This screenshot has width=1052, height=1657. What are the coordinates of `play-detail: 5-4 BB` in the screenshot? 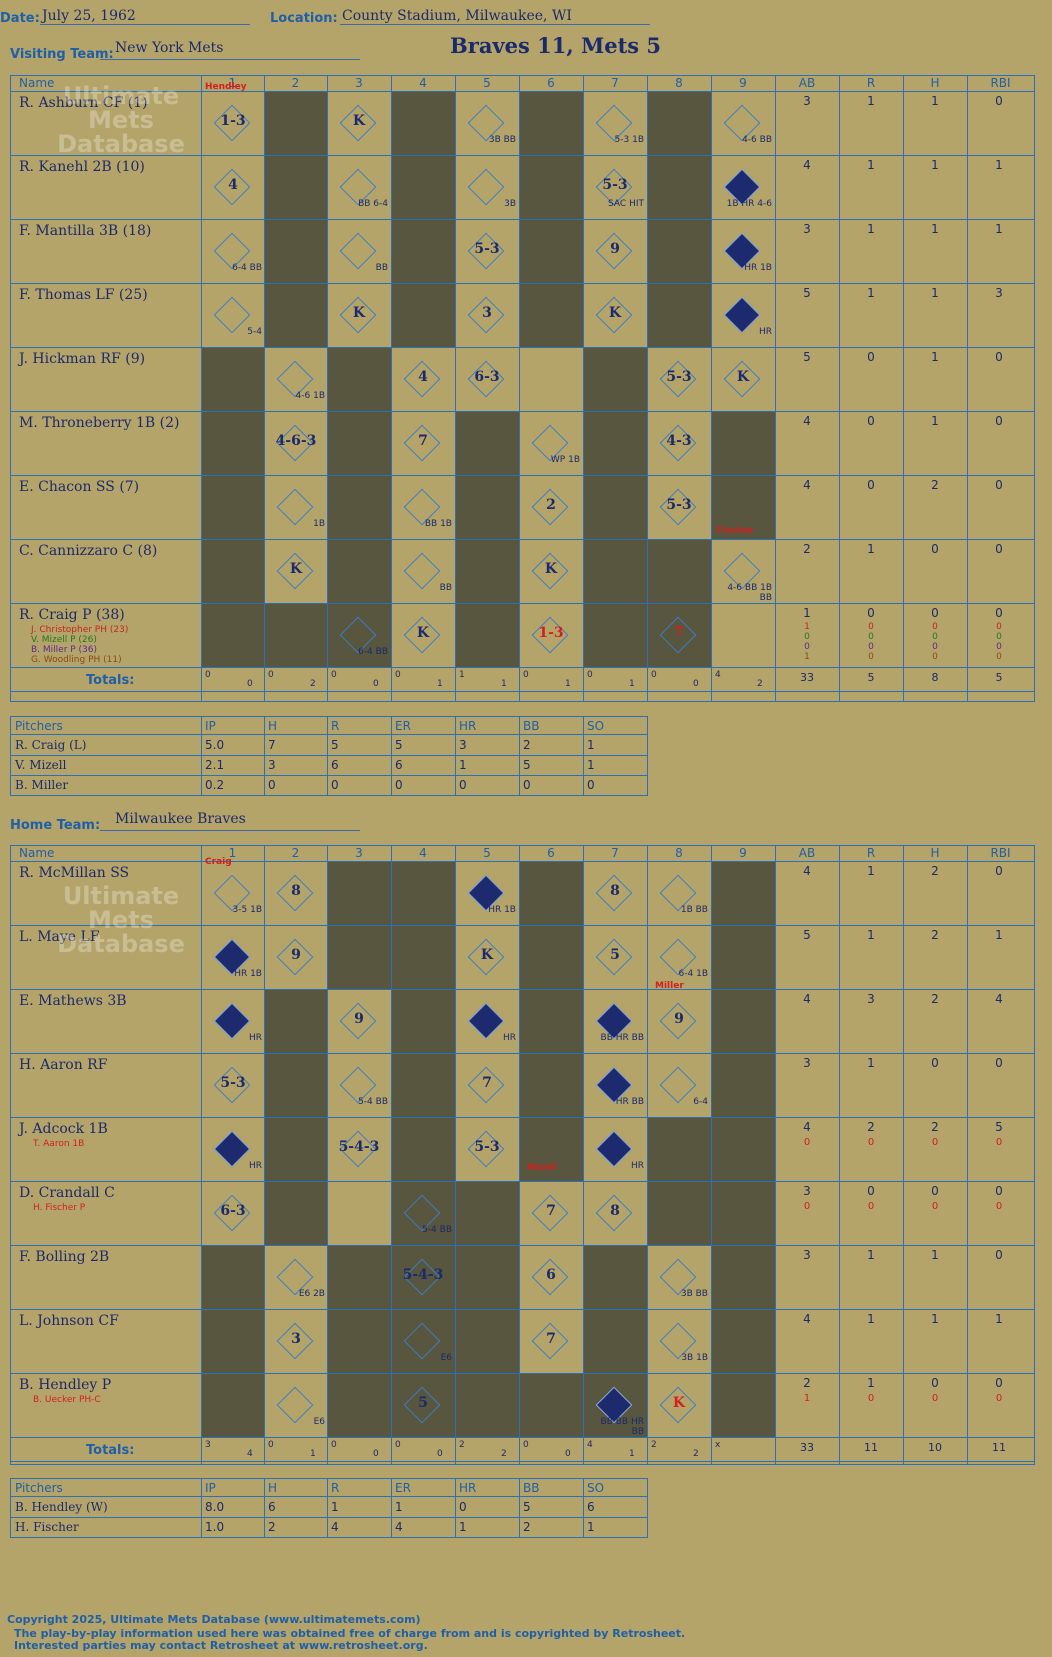 It's located at (373, 1102).